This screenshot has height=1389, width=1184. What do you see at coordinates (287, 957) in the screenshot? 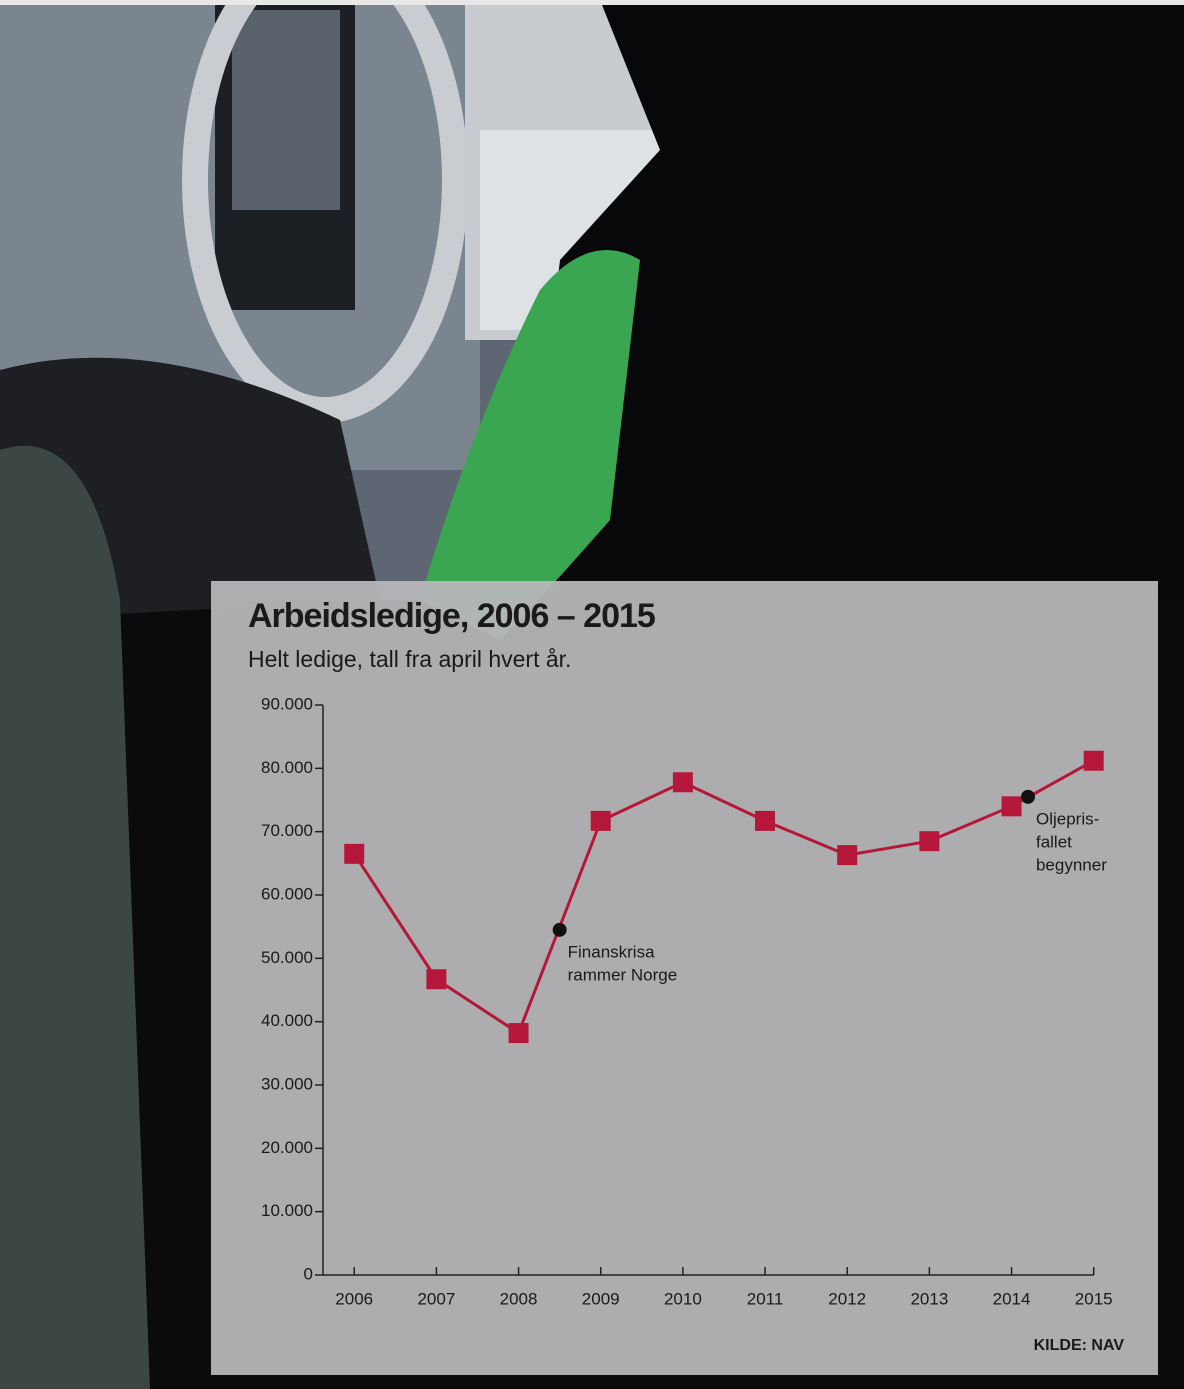
I see `y-tick-label: 50.000` at bounding box center [287, 957].